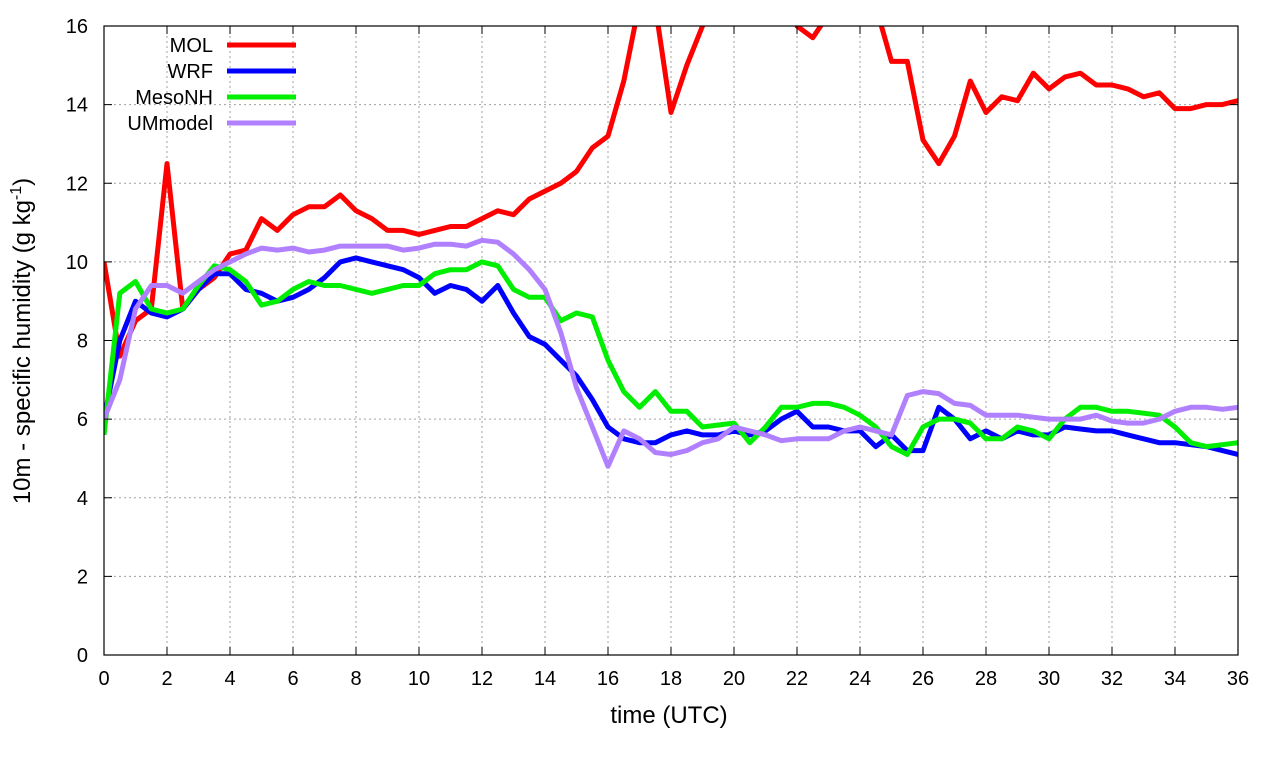 Image resolution: width=1280 pixels, height=760 pixels. What do you see at coordinates (190, 72) in the screenshot?
I see `legend-label-wrf: WRF` at bounding box center [190, 72].